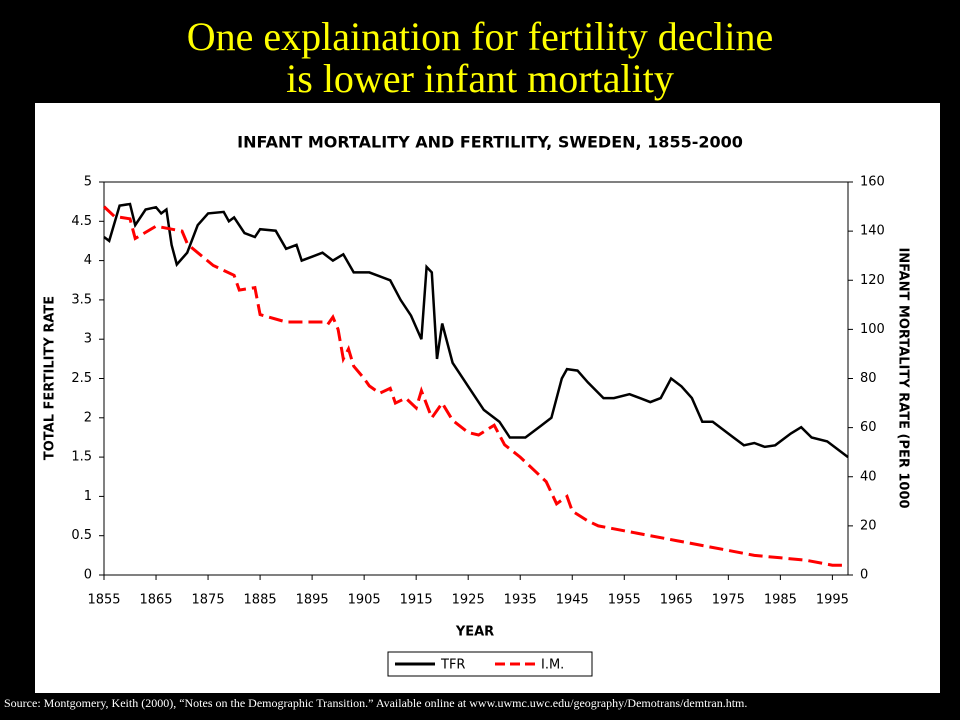 Image resolution: width=960 pixels, height=720 pixels. Describe the element at coordinates (864, 575) in the screenshot. I see `y2-tick-label: 0` at that location.